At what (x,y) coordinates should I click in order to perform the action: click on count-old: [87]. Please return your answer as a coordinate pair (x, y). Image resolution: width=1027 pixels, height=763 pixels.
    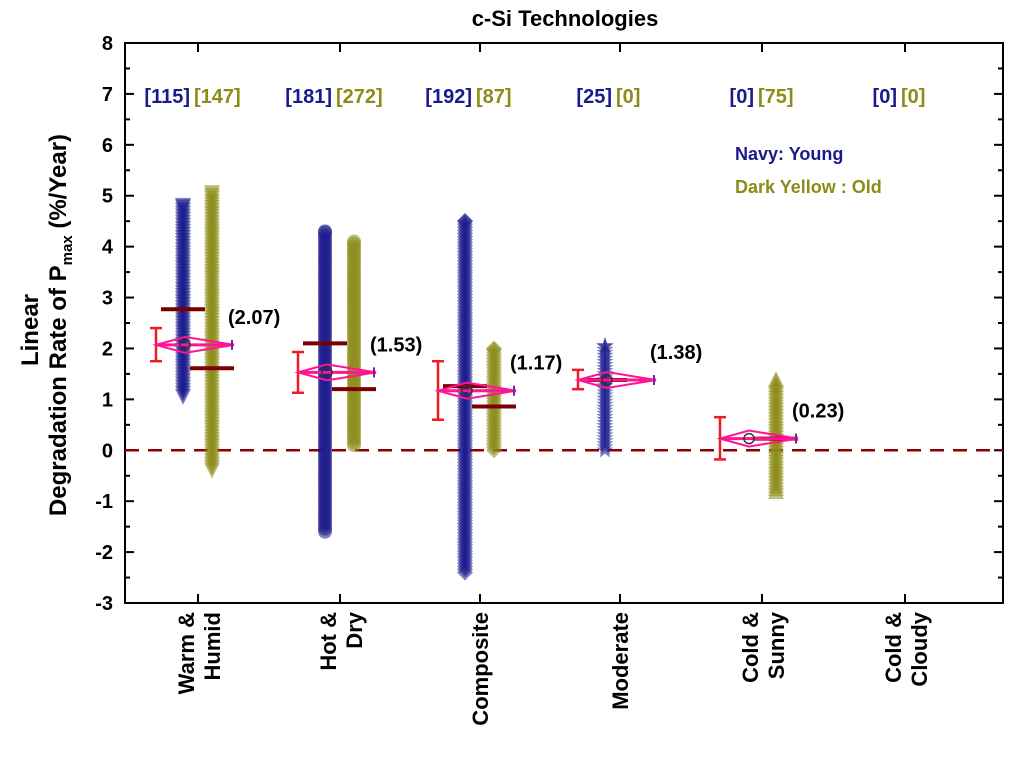
    Looking at the image, I should click on (494, 97).